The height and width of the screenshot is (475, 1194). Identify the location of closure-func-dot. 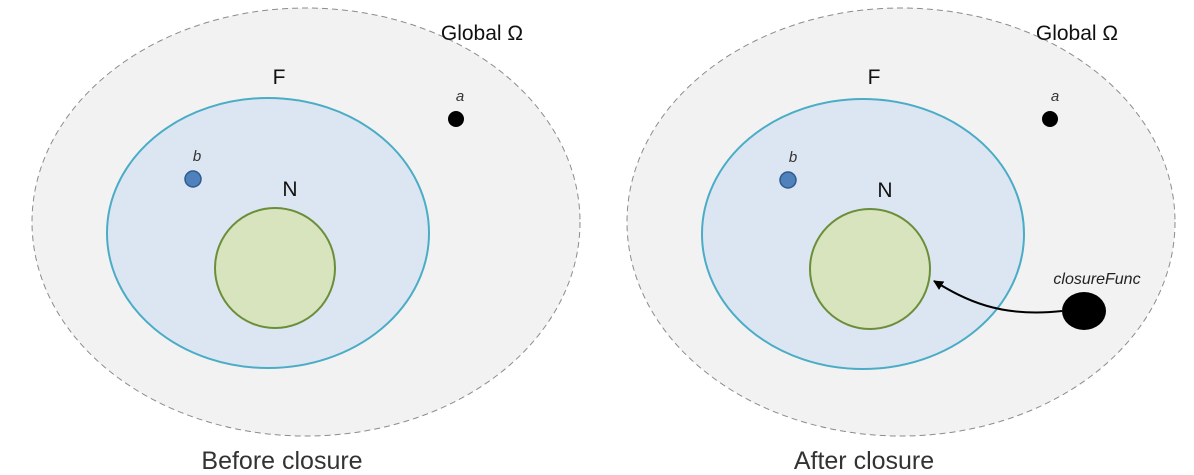
(1084, 311).